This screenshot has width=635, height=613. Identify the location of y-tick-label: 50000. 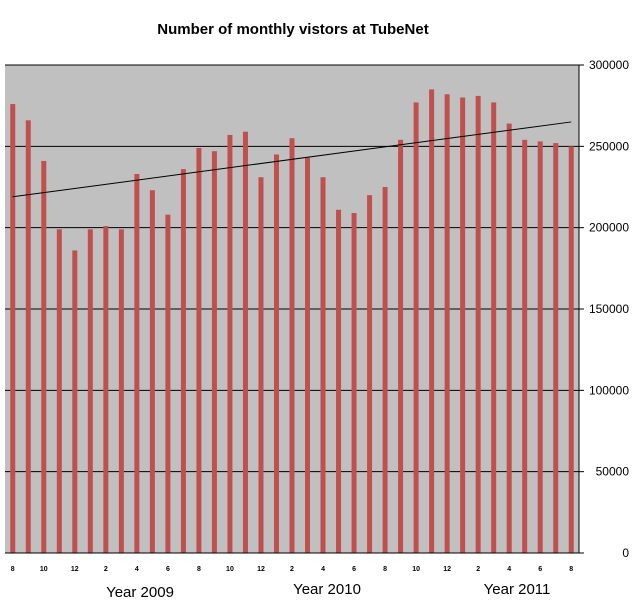
(613, 472).